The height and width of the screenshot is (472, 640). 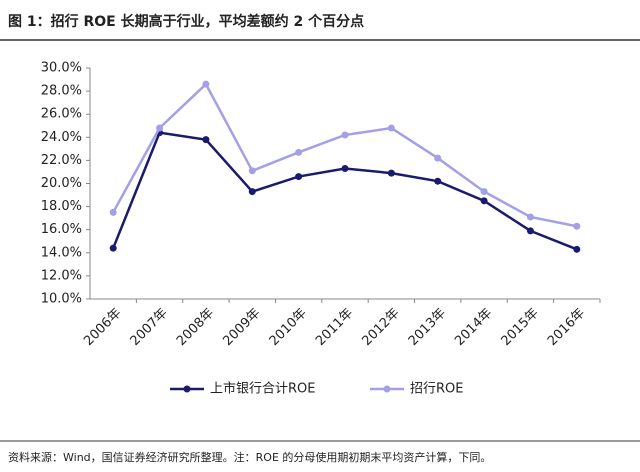 What do you see at coordinates (61, 299) in the screenshot?
I see `y-tick-label: 10.0%` at bounding box center [61, 299].